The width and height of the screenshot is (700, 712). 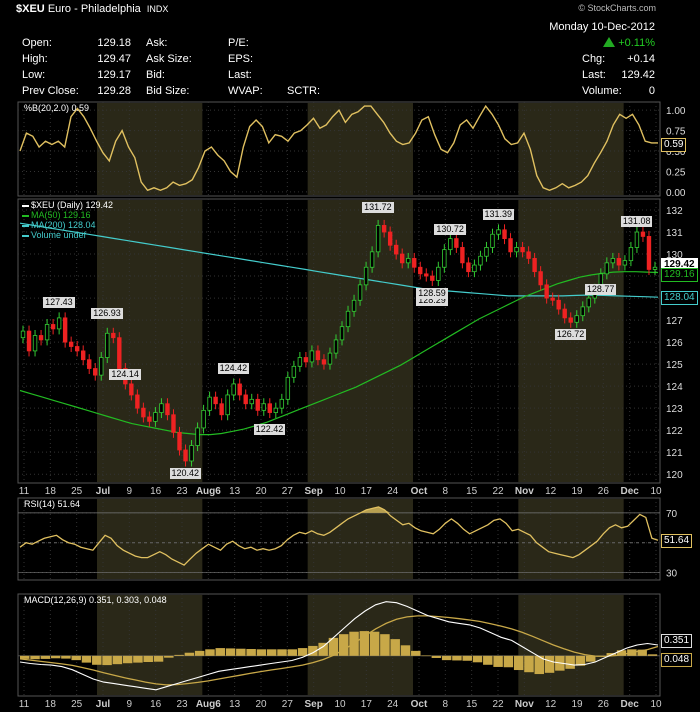 I want to click on x-tick-label: 15, so click(x=472, y=491).